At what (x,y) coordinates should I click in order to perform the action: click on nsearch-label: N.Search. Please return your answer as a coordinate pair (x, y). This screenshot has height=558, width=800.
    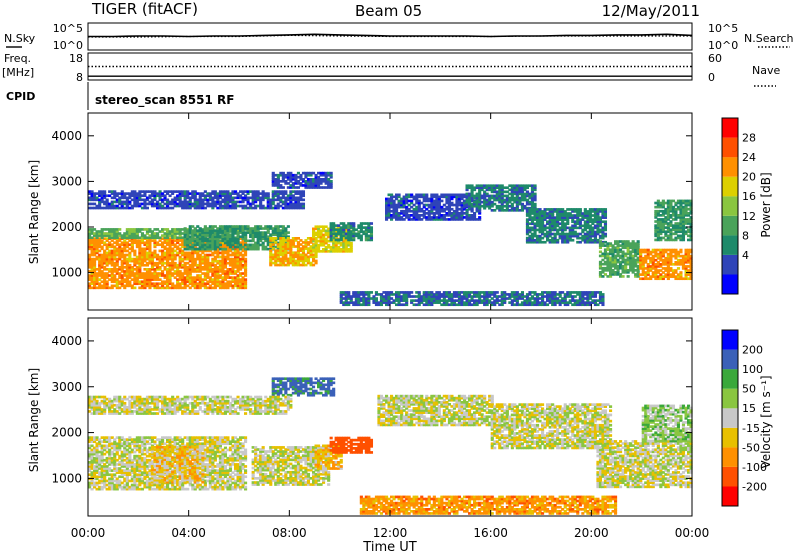
    Looking at the image, I should click on (769, 38).